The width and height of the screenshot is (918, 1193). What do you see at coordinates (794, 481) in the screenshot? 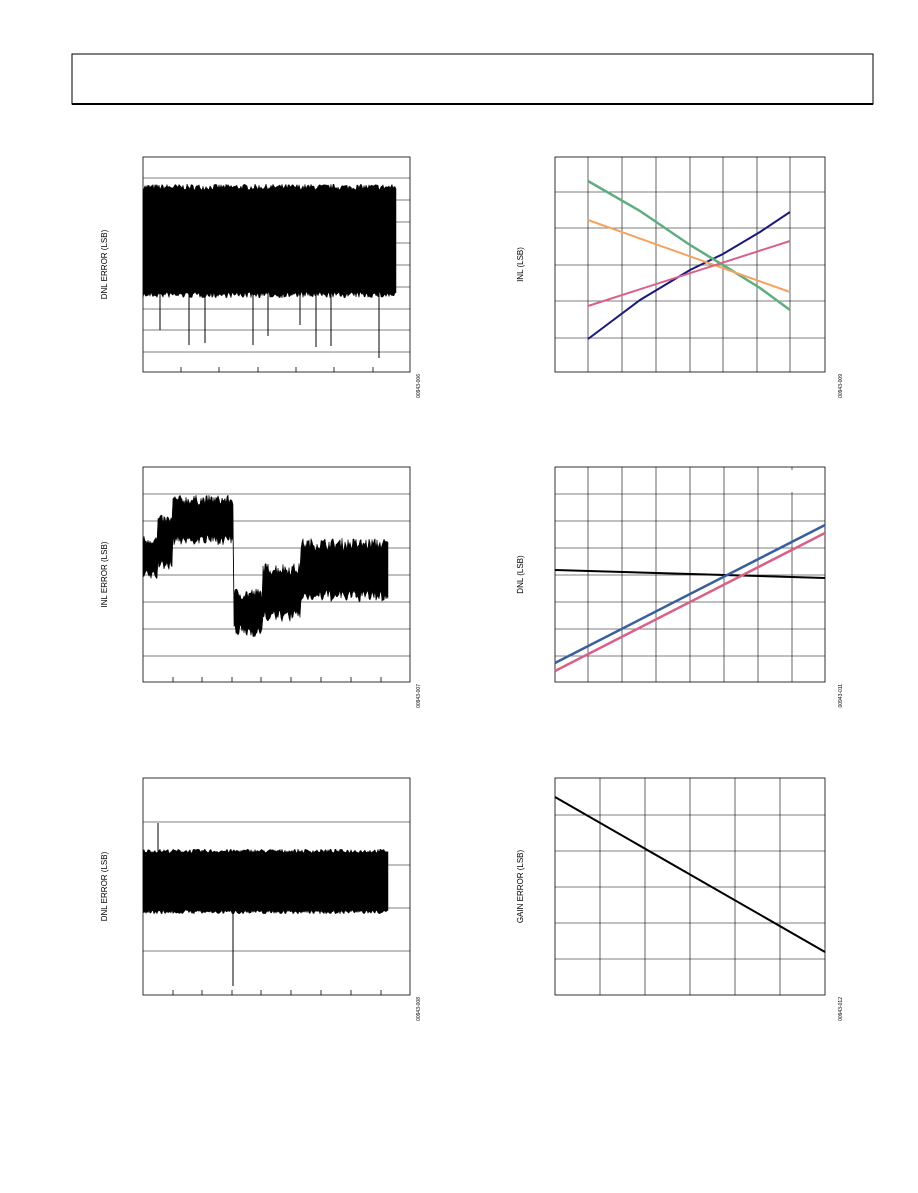
I see `legend-blank` at bounding box center [794, 481].